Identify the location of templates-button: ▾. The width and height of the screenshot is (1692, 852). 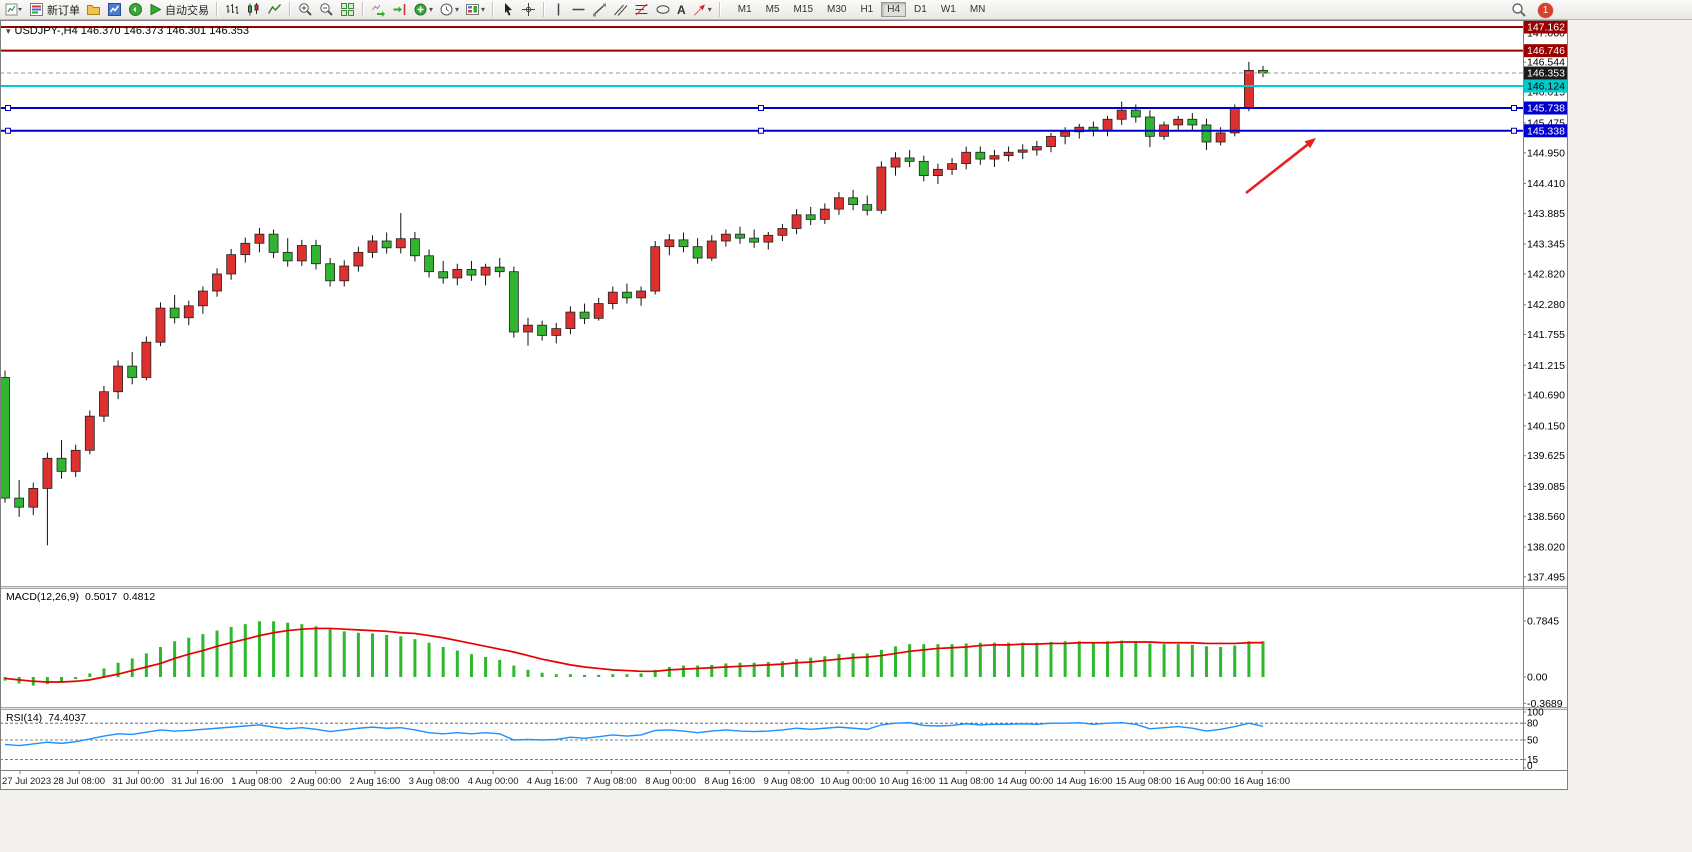
(475, 10).